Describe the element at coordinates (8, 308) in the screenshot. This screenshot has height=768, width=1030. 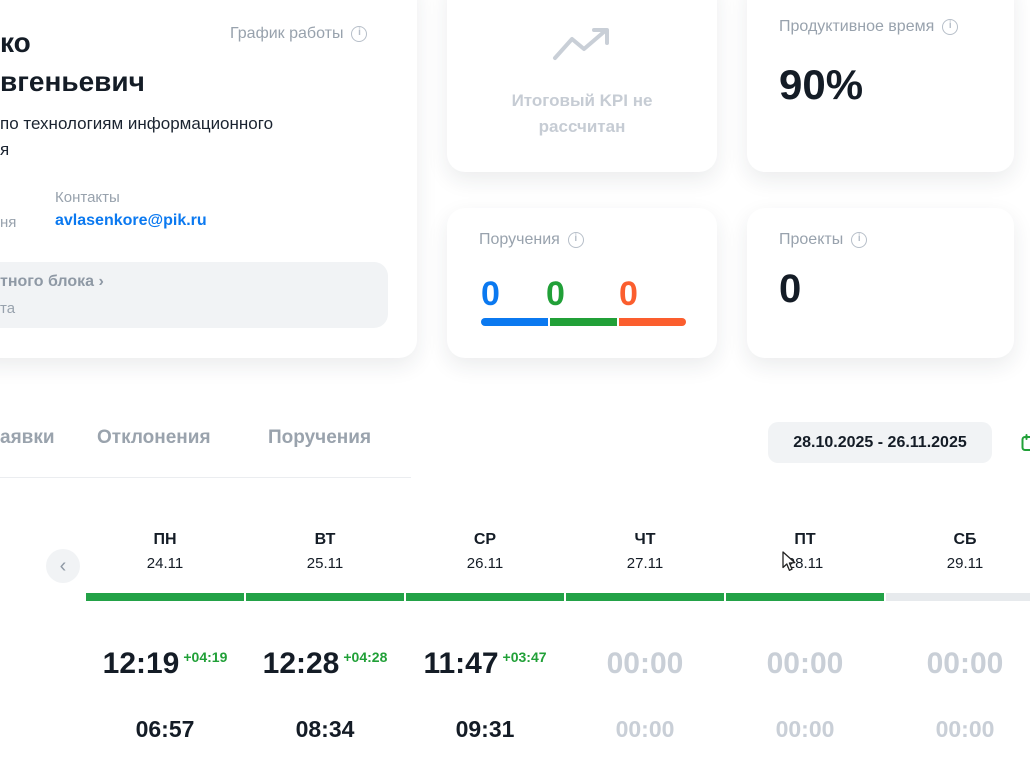
I see `unit-link-line2: та` at that location.